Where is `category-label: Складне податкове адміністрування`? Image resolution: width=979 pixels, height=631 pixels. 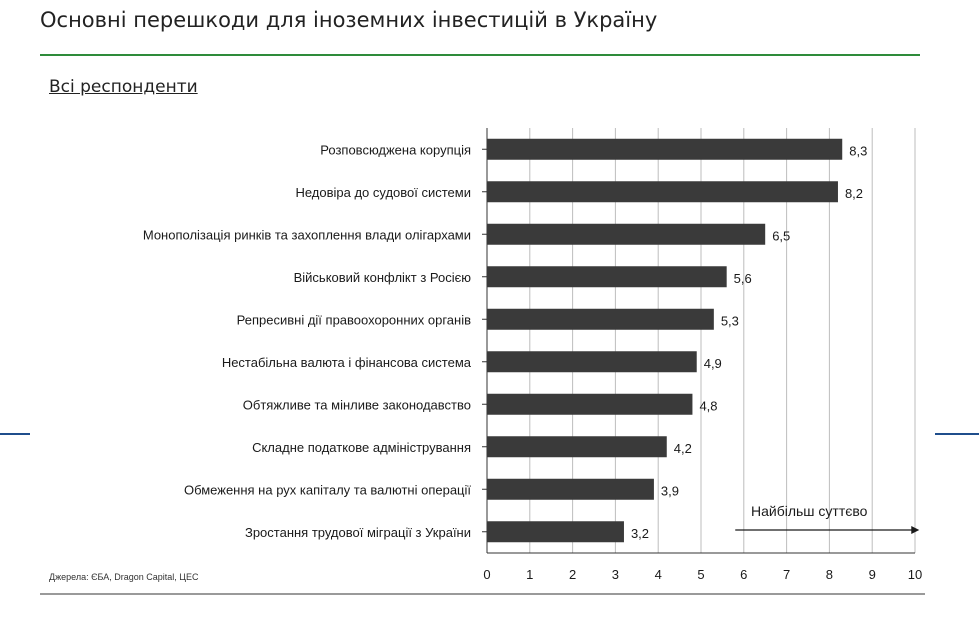
category-label: Складне податкове адміністрування is located at coordinates (361, 447).